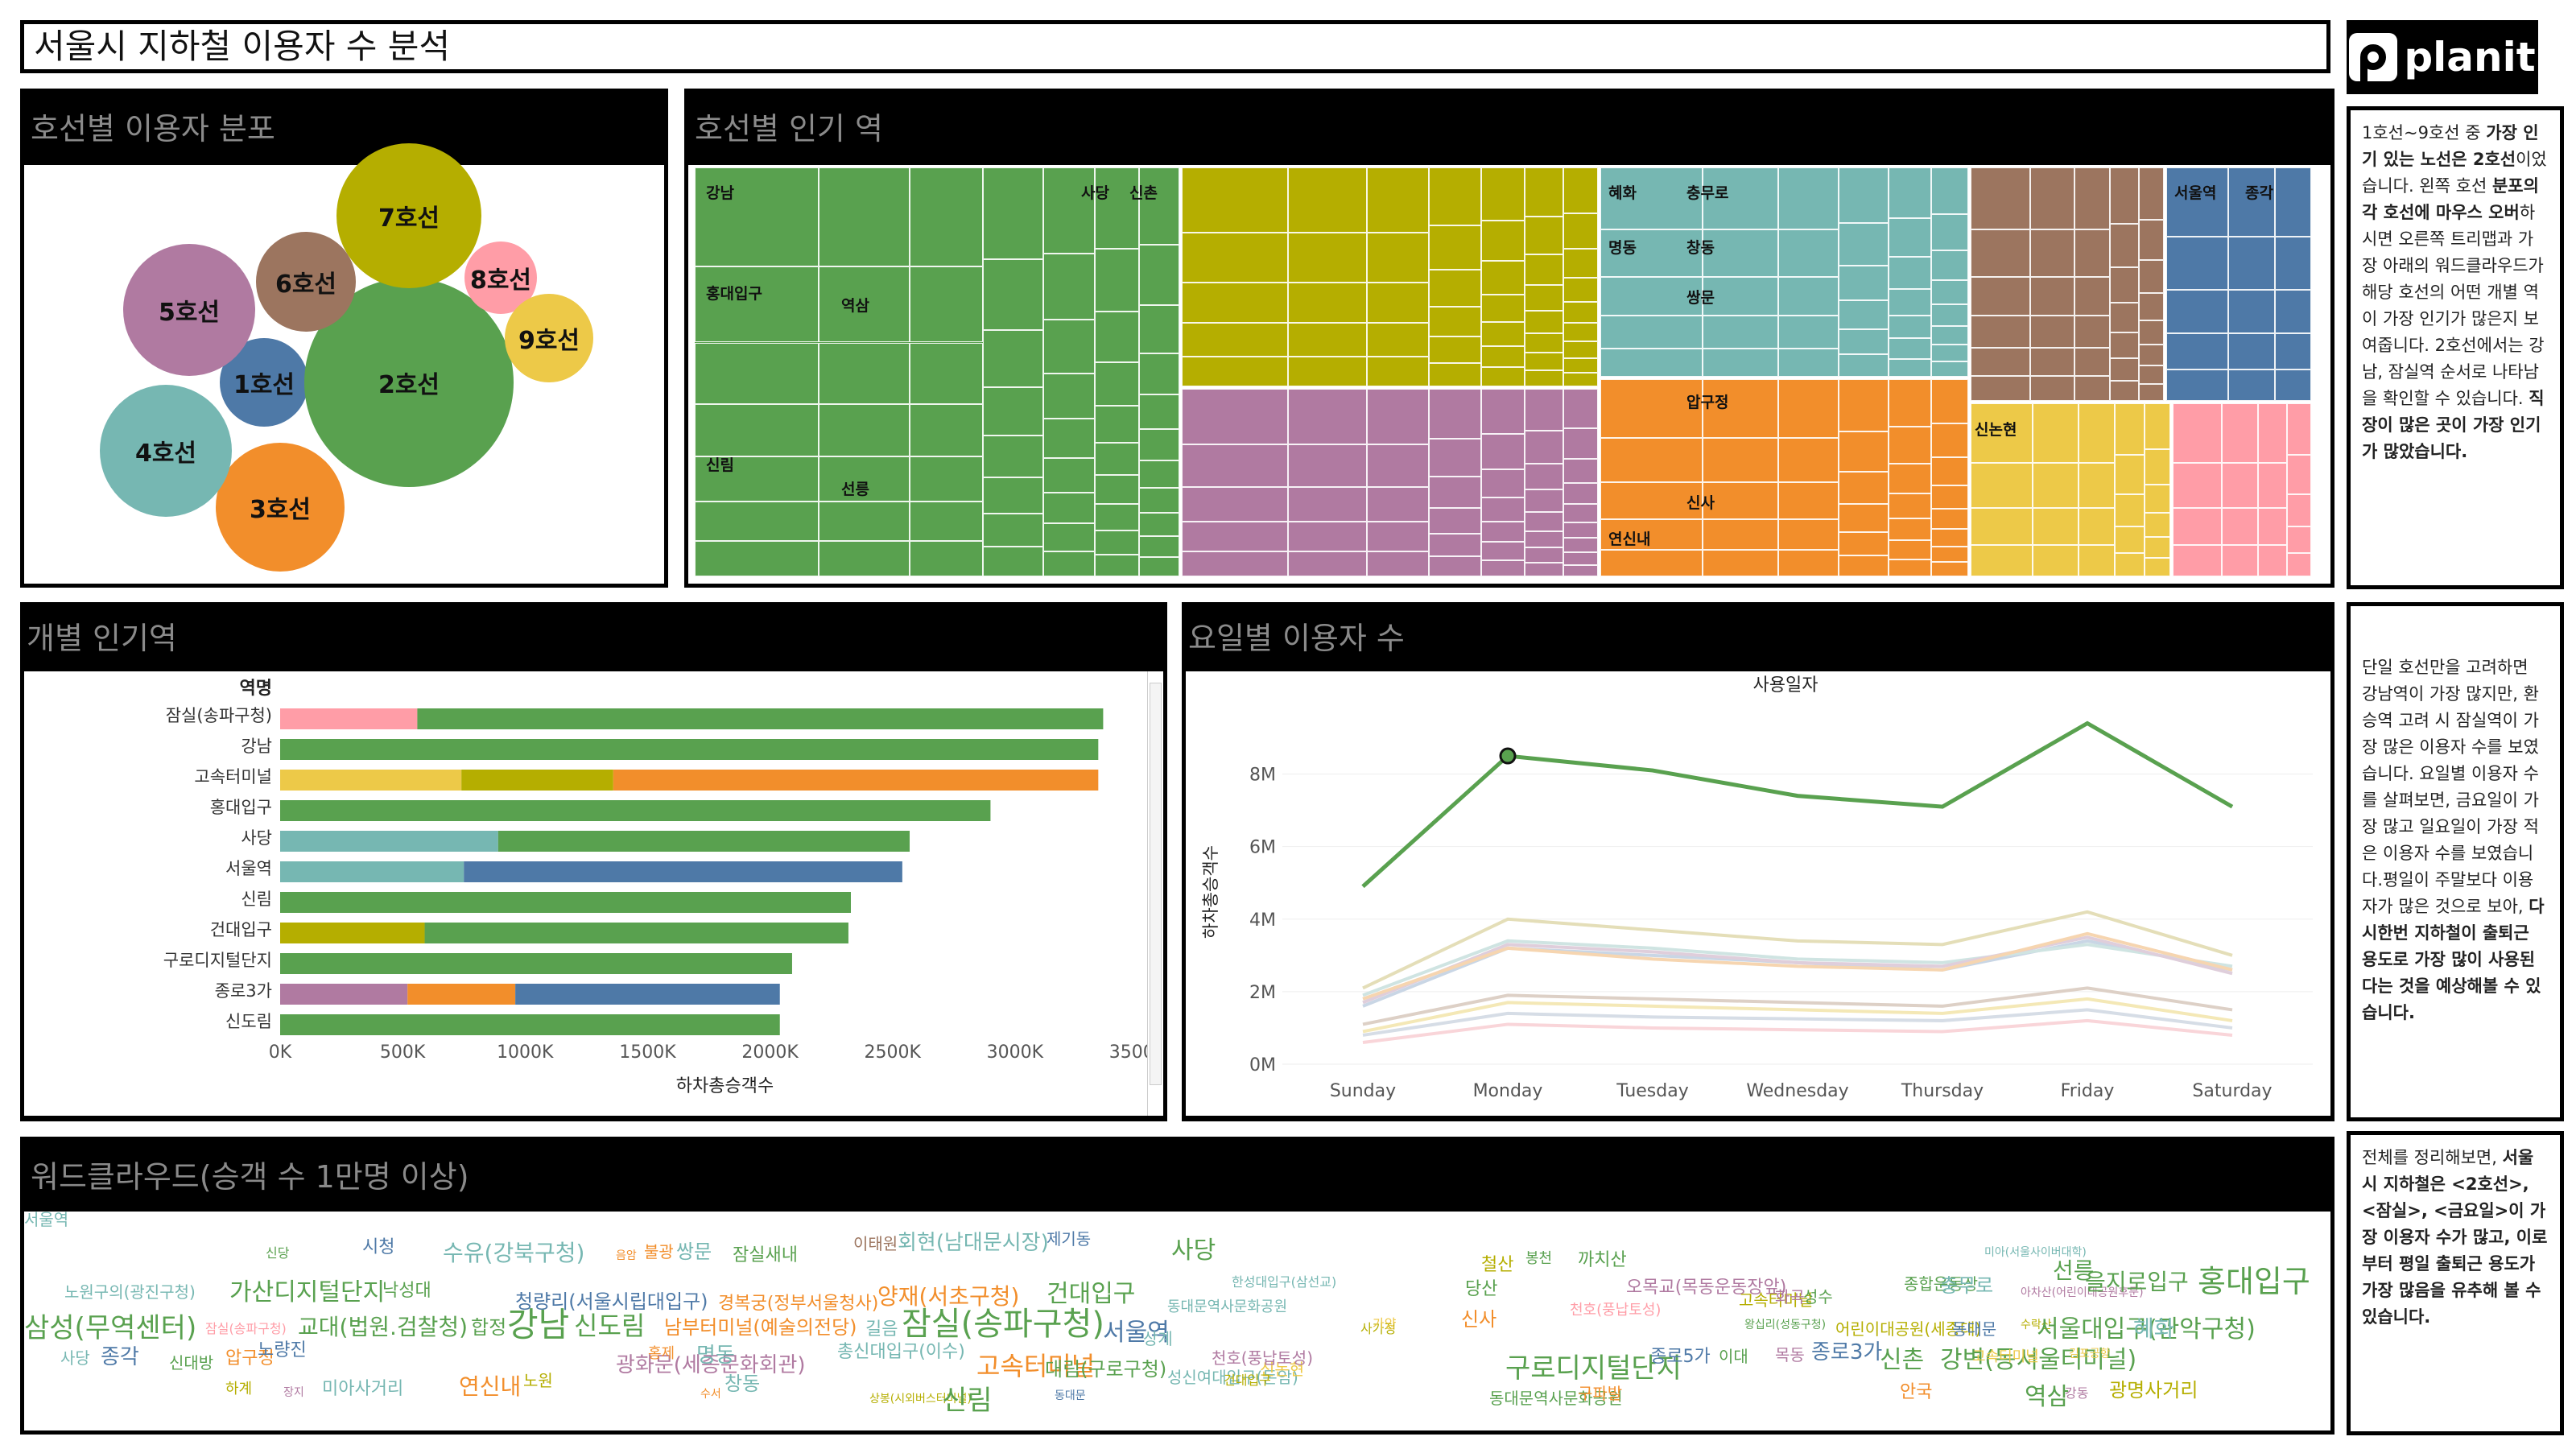  Describe the element at coordinates (2153, 1390) in the screenshot. I see `wordcloud-word: 광명사거리` at that location.